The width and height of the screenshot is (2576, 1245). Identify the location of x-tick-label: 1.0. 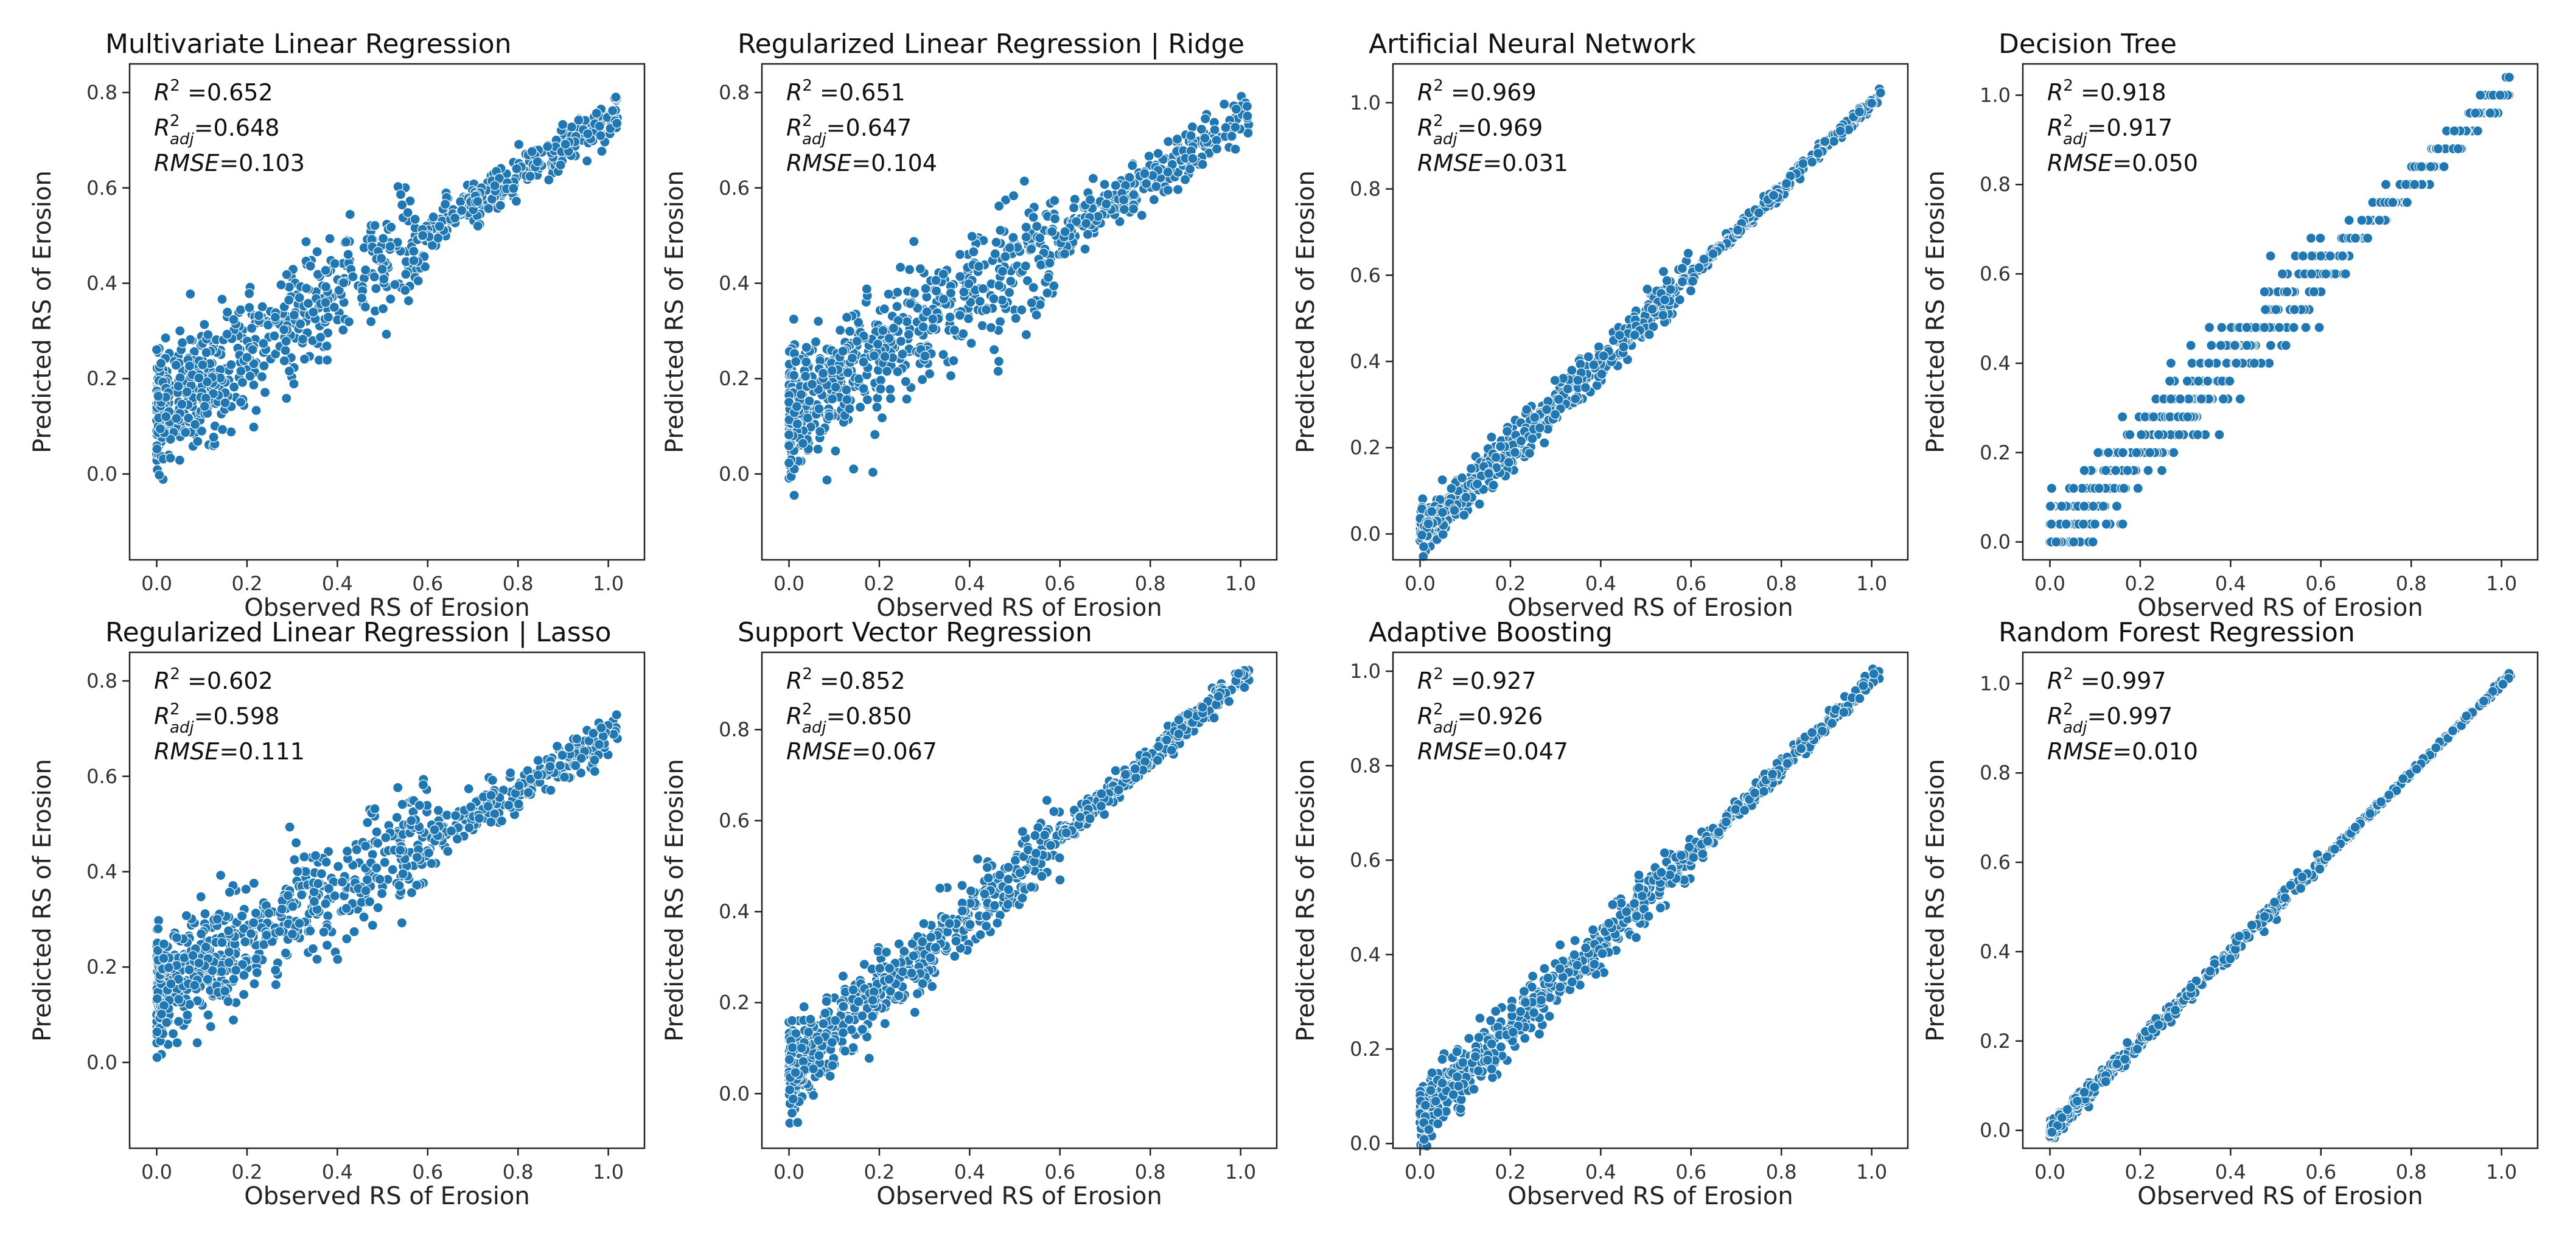
(1872, 583).